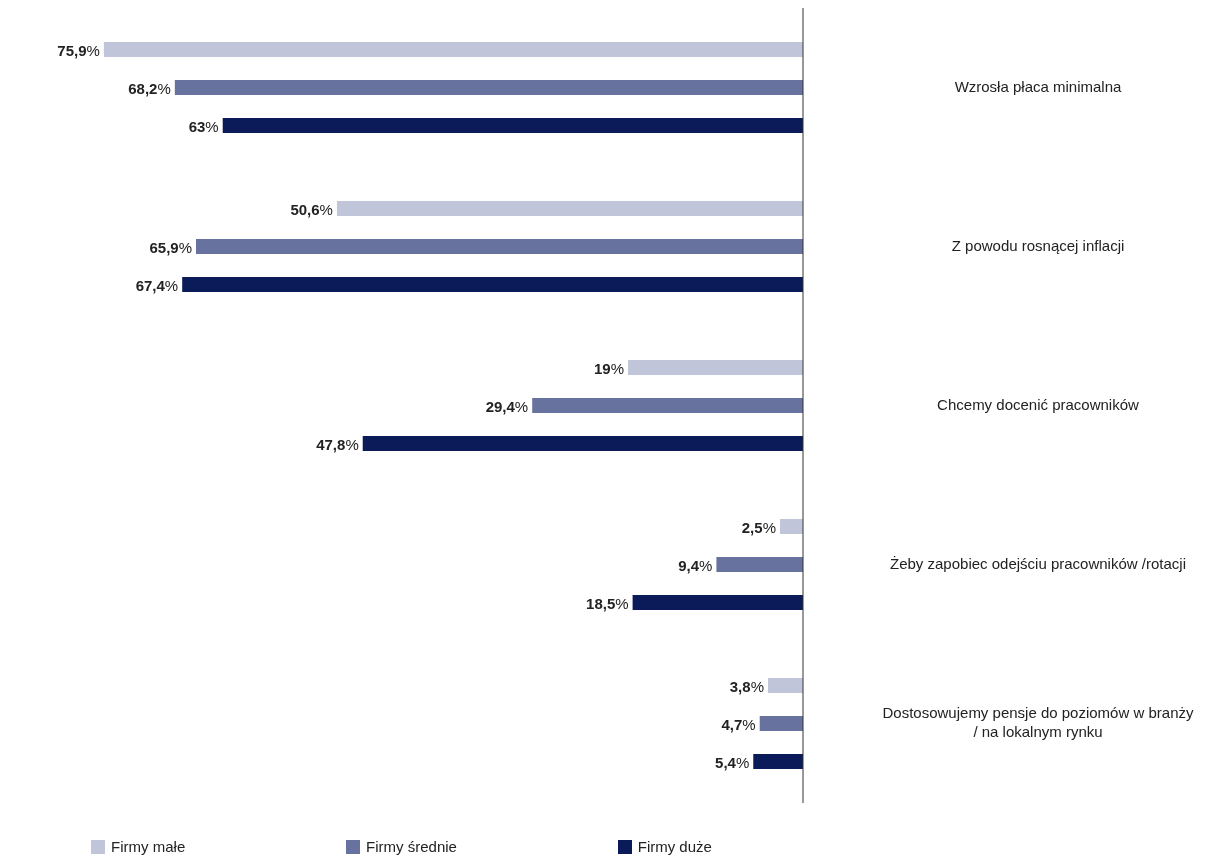 The height and width of the screenshot is (865, 1215). Describe the element at coordinates (695, 564) in the screenshot. I see `data-label: 9,4%` at that location.